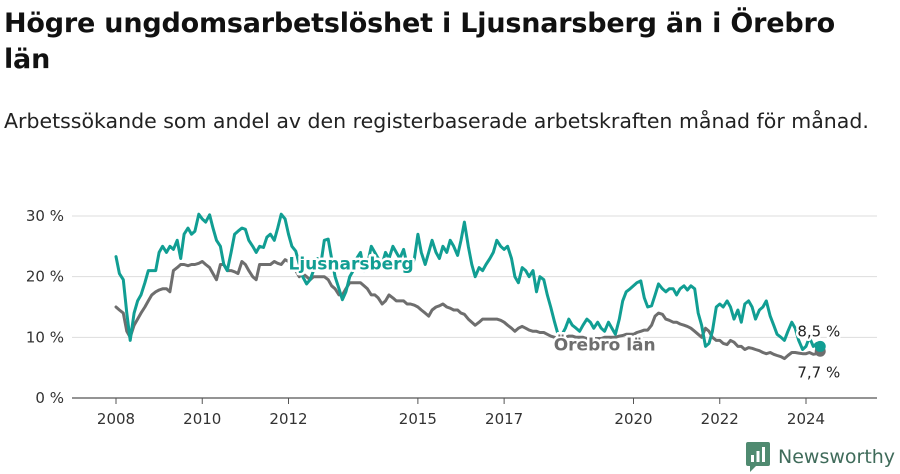 The height and width of the screenshot is (474, 900). What do you see at coordinates (837, 457) in the screenshot?
I see `brand-name: Newsworthy` at bounding box center [837, 457].